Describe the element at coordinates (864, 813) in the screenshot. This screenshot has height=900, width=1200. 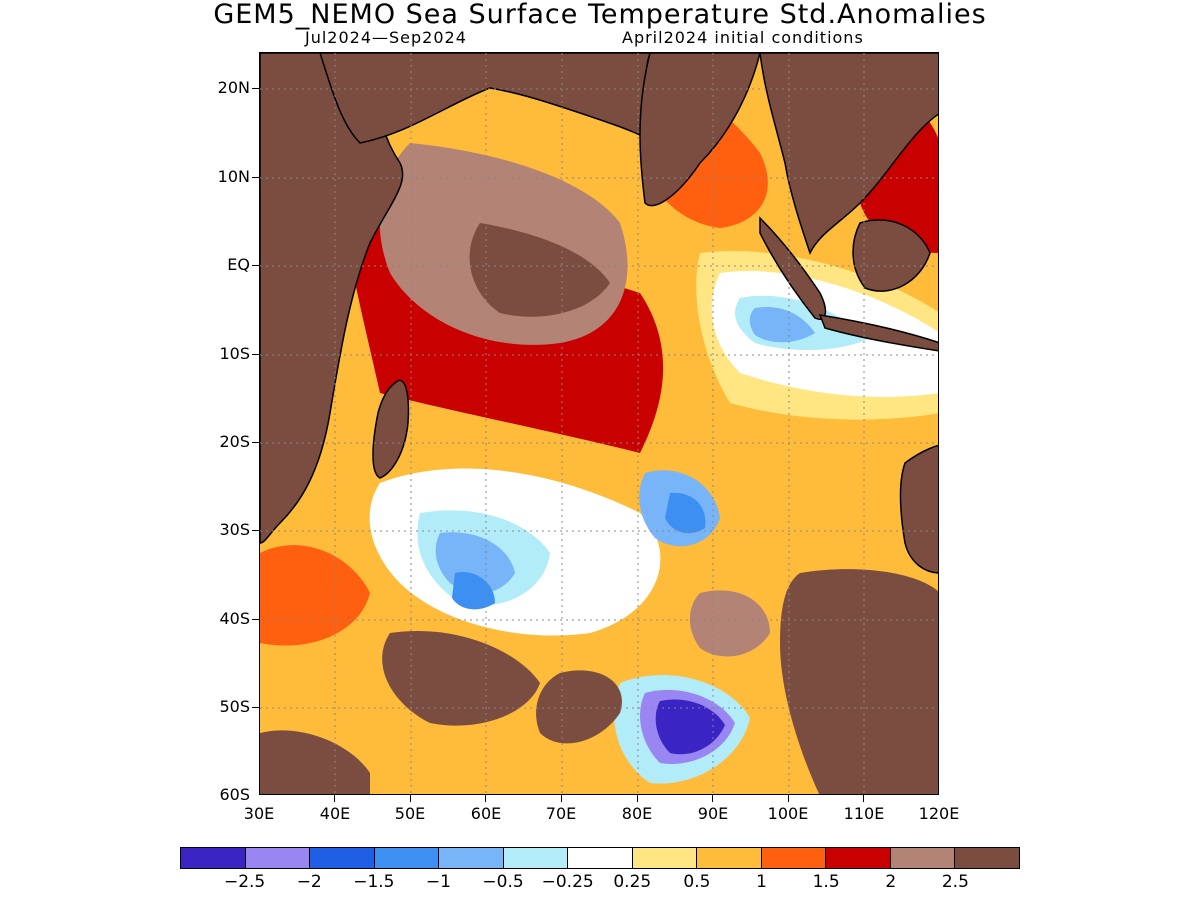
I see `lon-label: 110E` at that location.